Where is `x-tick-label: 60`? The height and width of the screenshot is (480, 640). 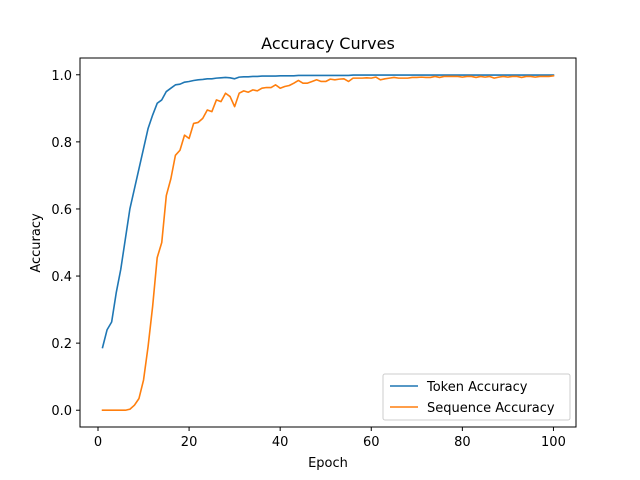 x-tick-label: 60 is located at coordinates (371, 442).